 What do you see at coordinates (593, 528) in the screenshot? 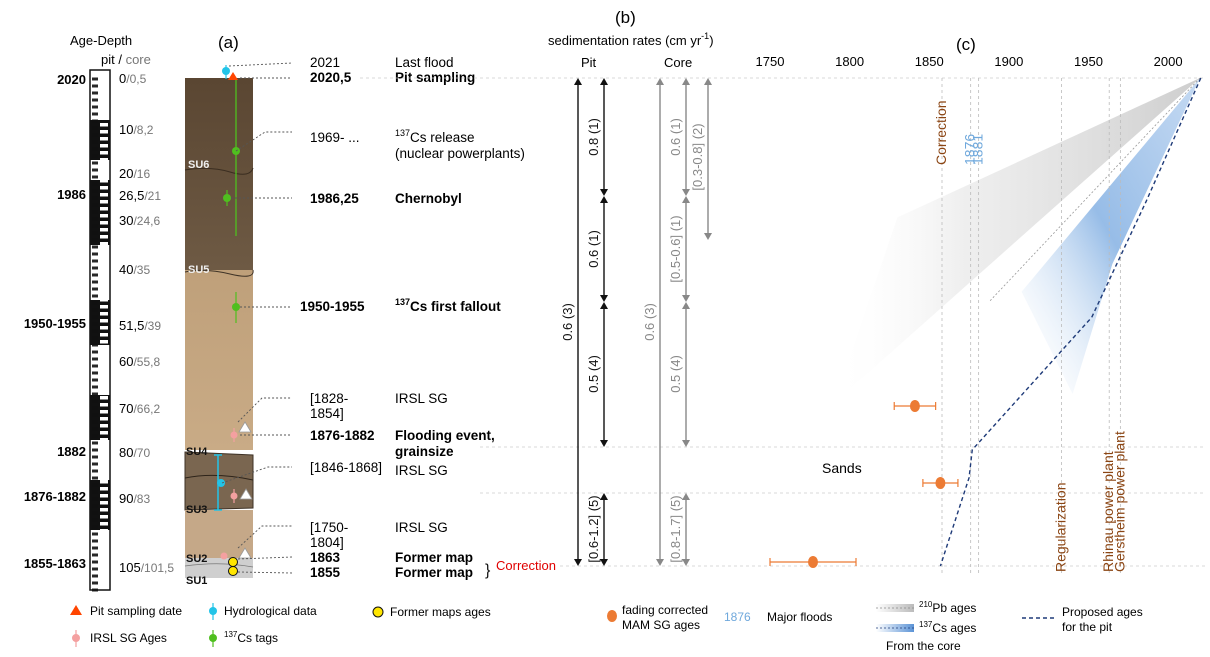
I see `rate-label: [0.6-1.2] (5)` at bounding box center [593, 528].